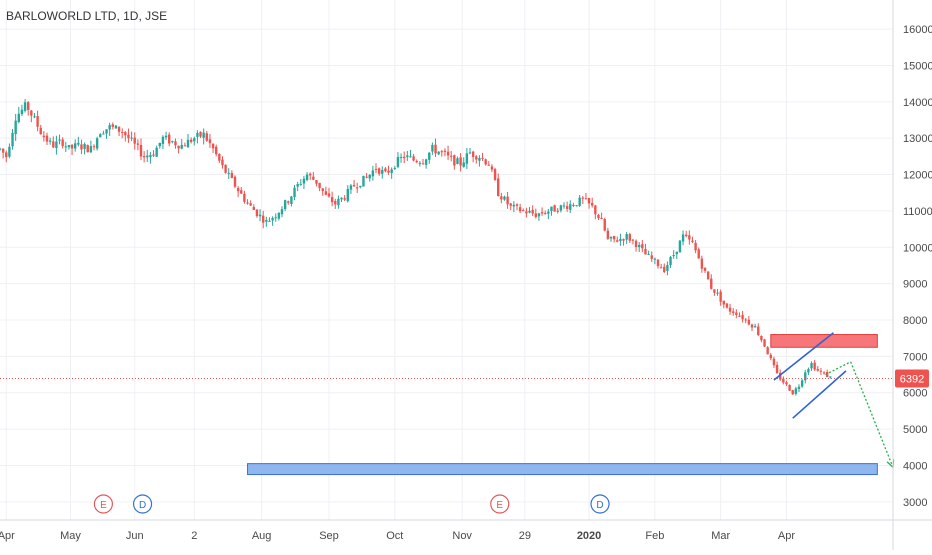 Image resolution: width=932 pixels, height=555 pixels. I want to click on y-tick-label: 15000, so click(917, 66).